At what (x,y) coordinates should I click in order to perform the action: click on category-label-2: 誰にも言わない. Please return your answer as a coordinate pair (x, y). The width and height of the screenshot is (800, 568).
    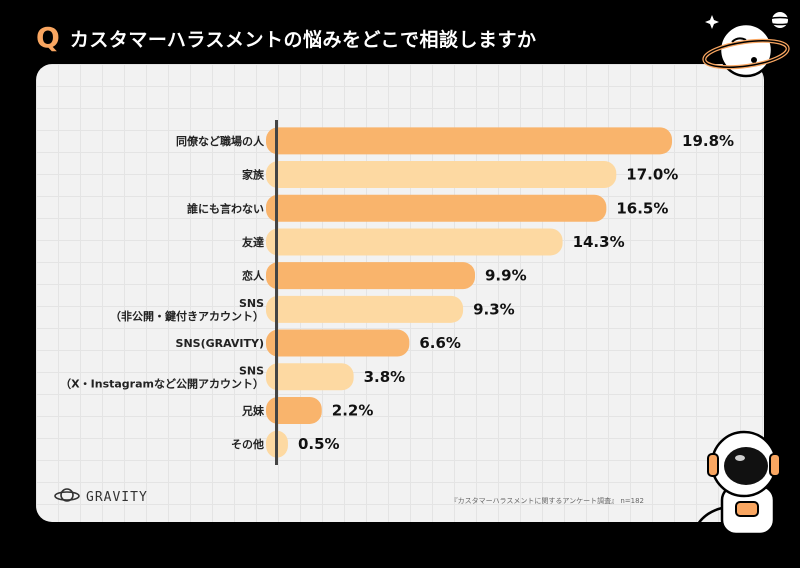
    Looking at the image, I should click on (225, 208).